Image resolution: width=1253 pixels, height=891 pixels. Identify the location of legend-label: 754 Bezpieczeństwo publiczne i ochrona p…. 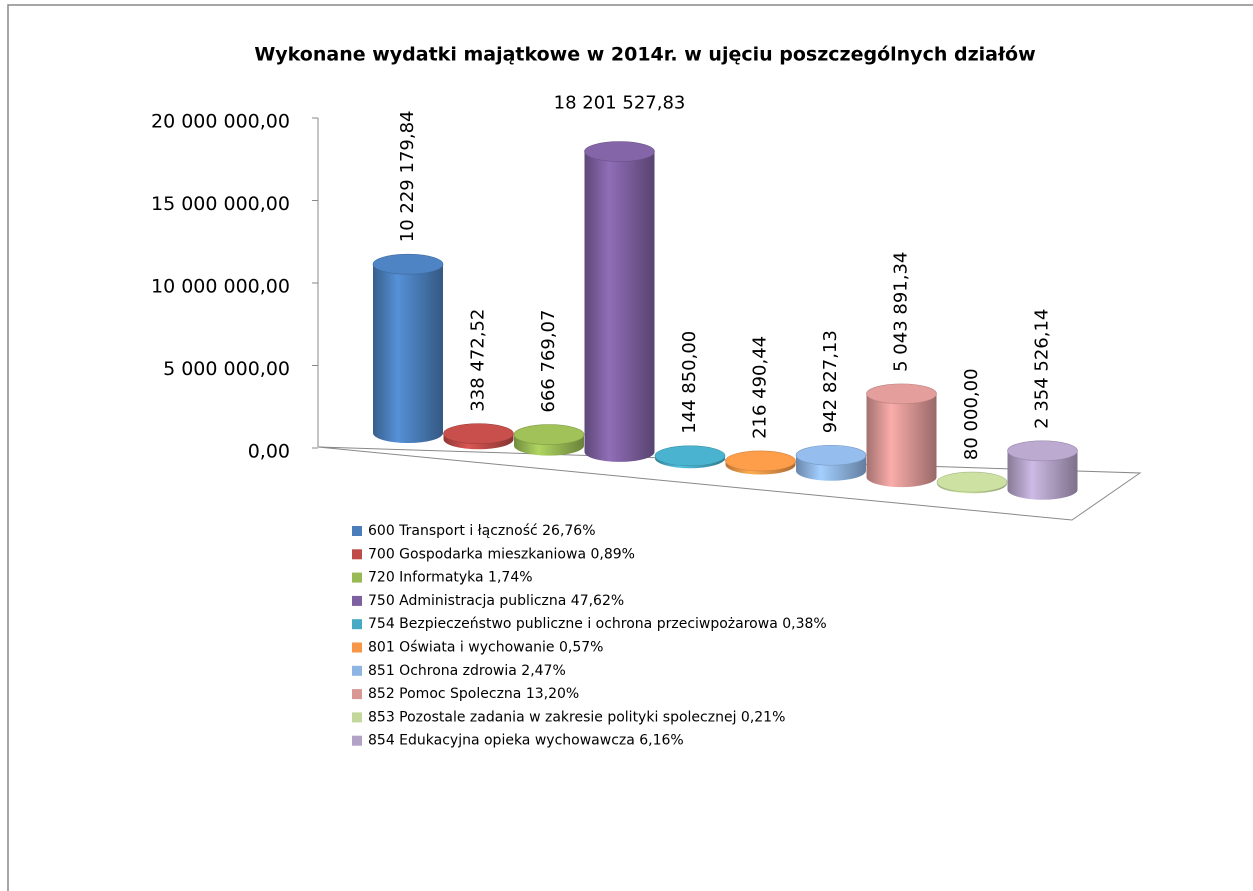
(597, 624).